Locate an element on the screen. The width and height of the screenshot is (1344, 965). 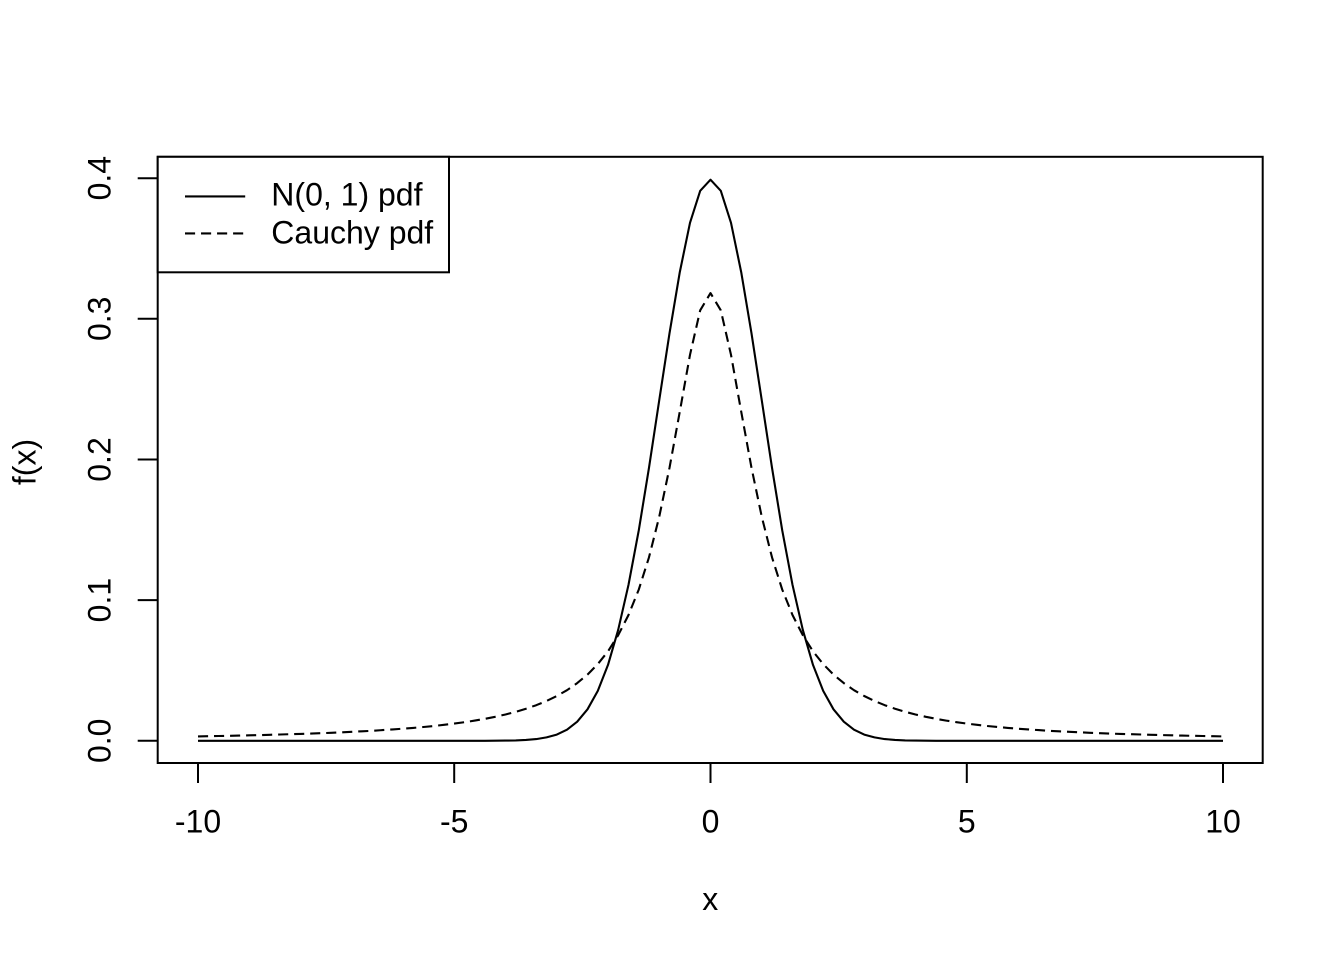
svg-text: 5 is located at coordinates (967, 822).